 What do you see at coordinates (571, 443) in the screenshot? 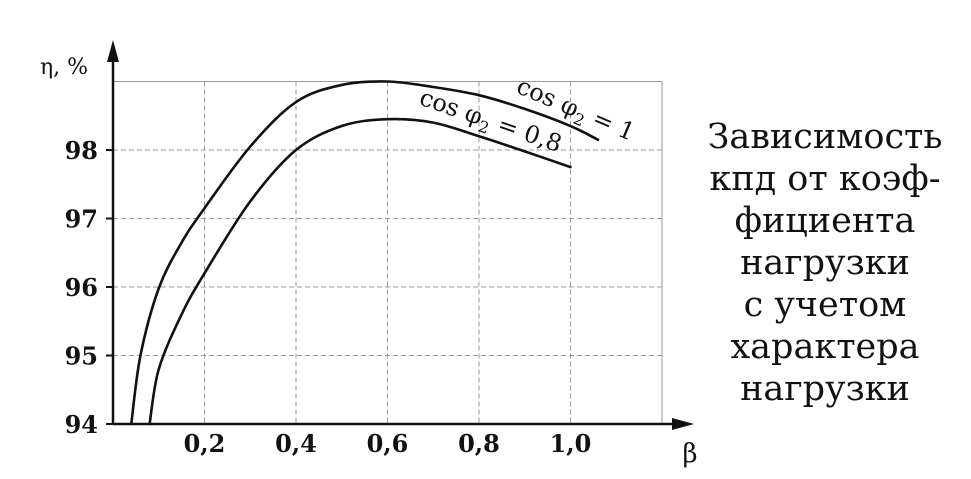
I see `x-tick-label: 1,0` at bounding box center [571, 443].